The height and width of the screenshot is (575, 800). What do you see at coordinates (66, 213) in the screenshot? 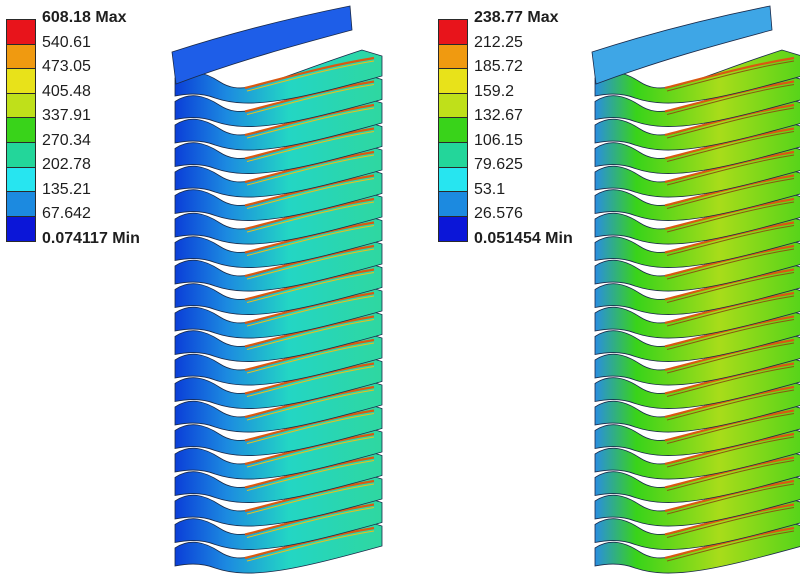
I see `left-legend-value: 67.642` at bounding box center [66, 213].